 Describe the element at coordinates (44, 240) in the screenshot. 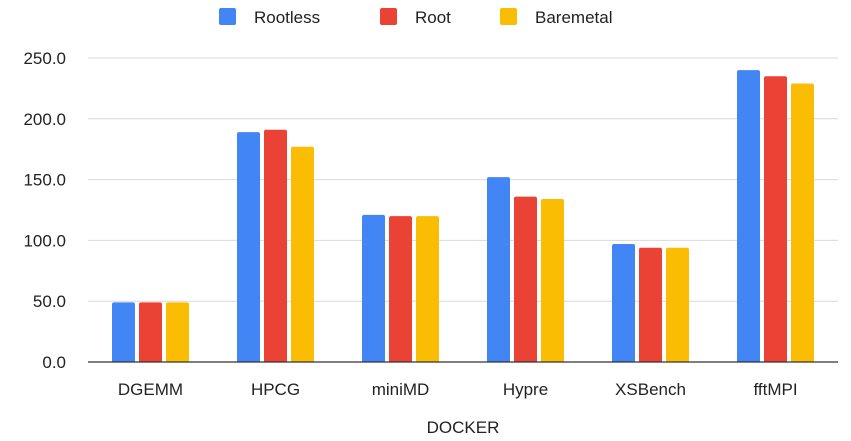

I see `y-tick-label: 100.0` at that location.